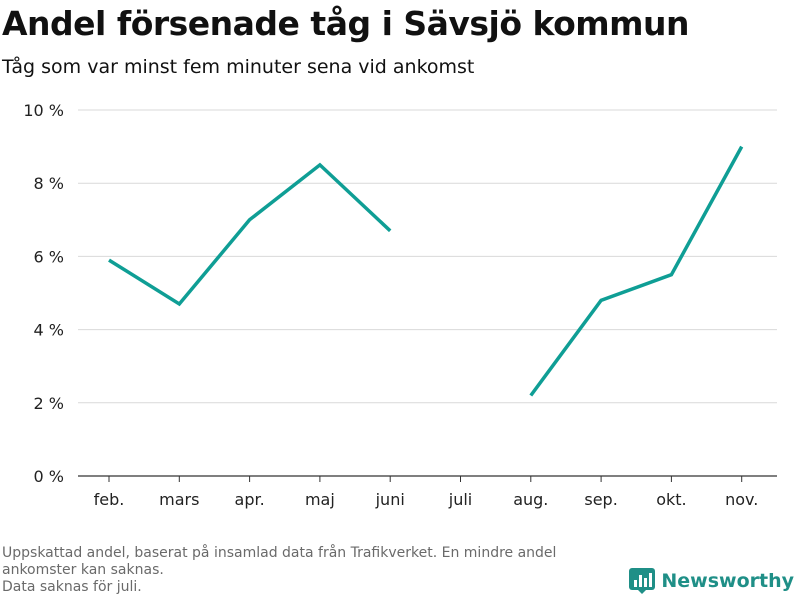  I want to click on x-tick-label: nov., so click(741, 499).